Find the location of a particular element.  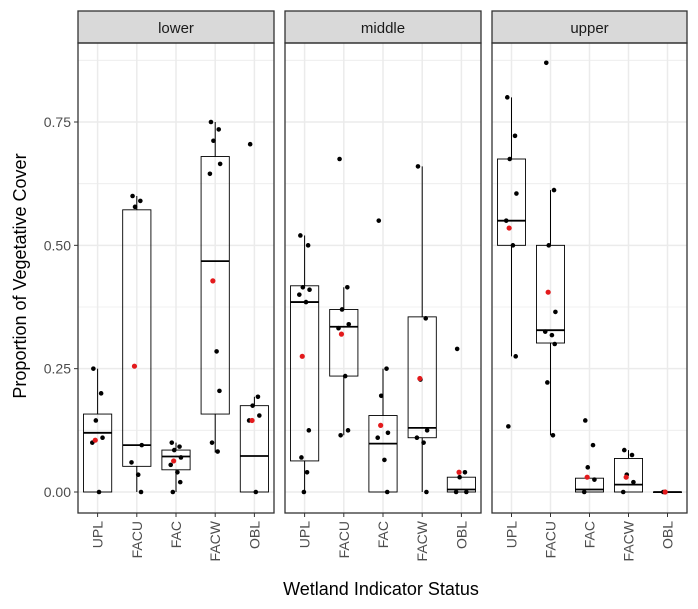

x-tick-label: FACW is located at coordinates (629, 540).